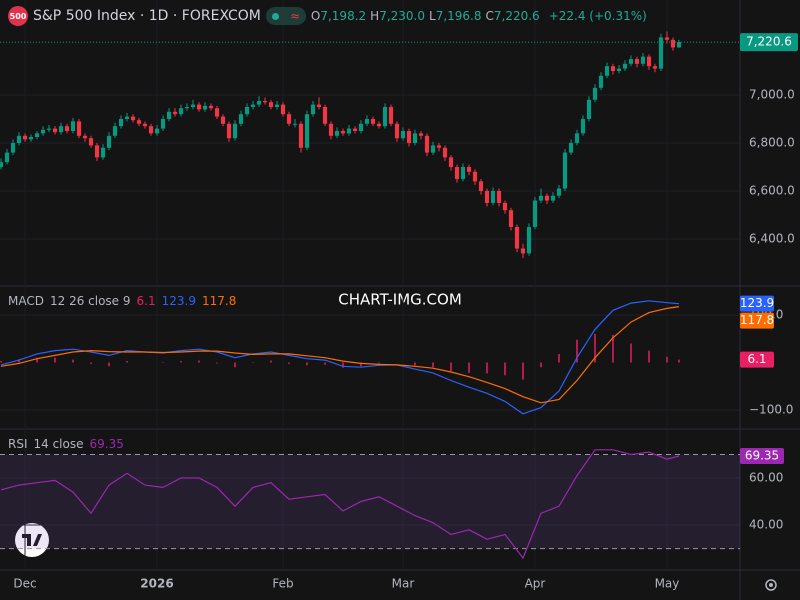 This screenshot has width=800, height=600. I want to click on legend-value: 117.8, so click(219, 301).